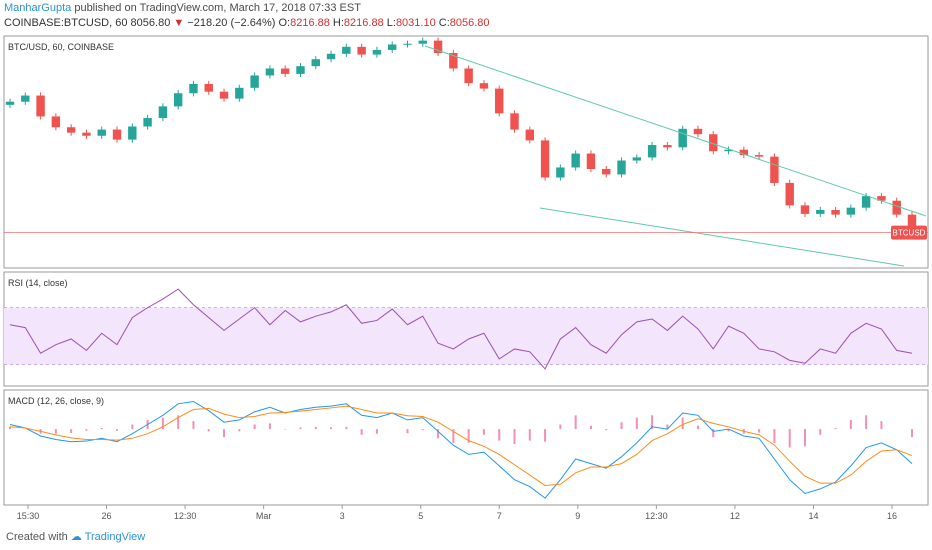 Image resolution: width=932 pixels, height=550 pixels. What do you see at coordinates (310, 23) in the screenshot?
I see `open-value: 8216.88` at bounding box center [310, 23].